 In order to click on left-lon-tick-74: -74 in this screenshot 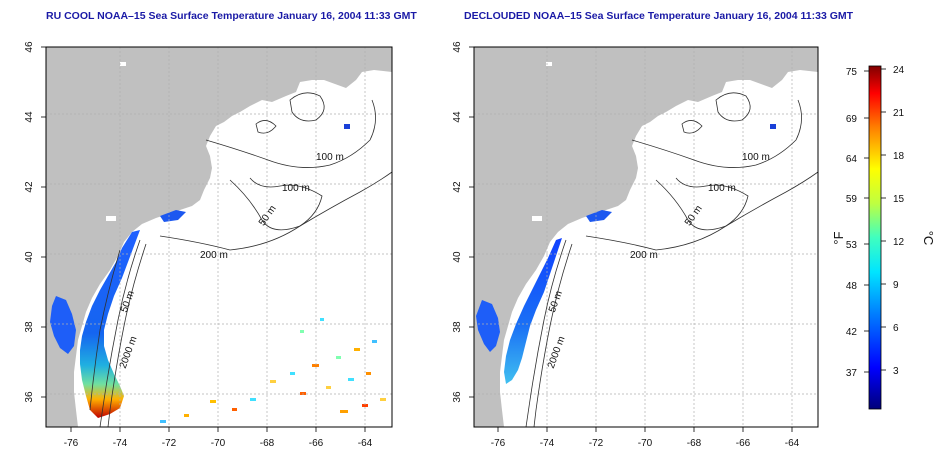, I will do `click(120, 443)`.